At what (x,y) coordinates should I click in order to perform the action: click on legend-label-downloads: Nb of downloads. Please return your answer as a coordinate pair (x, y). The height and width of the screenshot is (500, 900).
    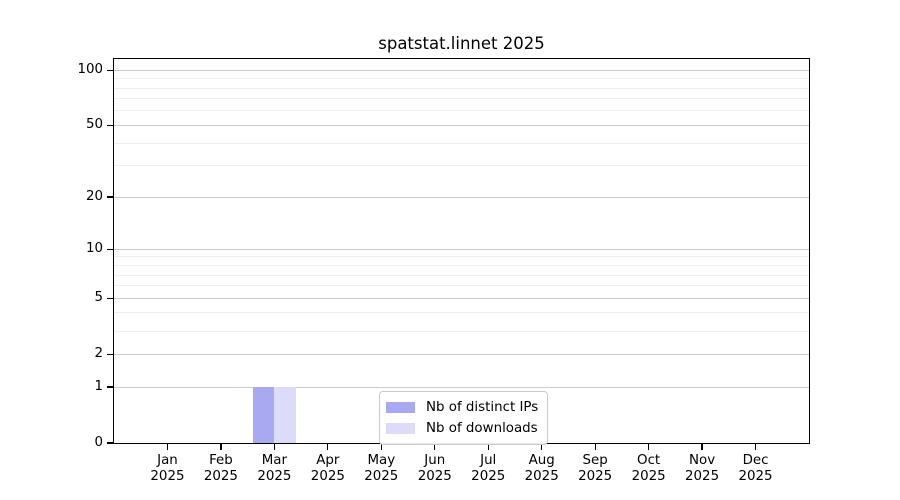
    Looking at the image, I should click on (482, 428).